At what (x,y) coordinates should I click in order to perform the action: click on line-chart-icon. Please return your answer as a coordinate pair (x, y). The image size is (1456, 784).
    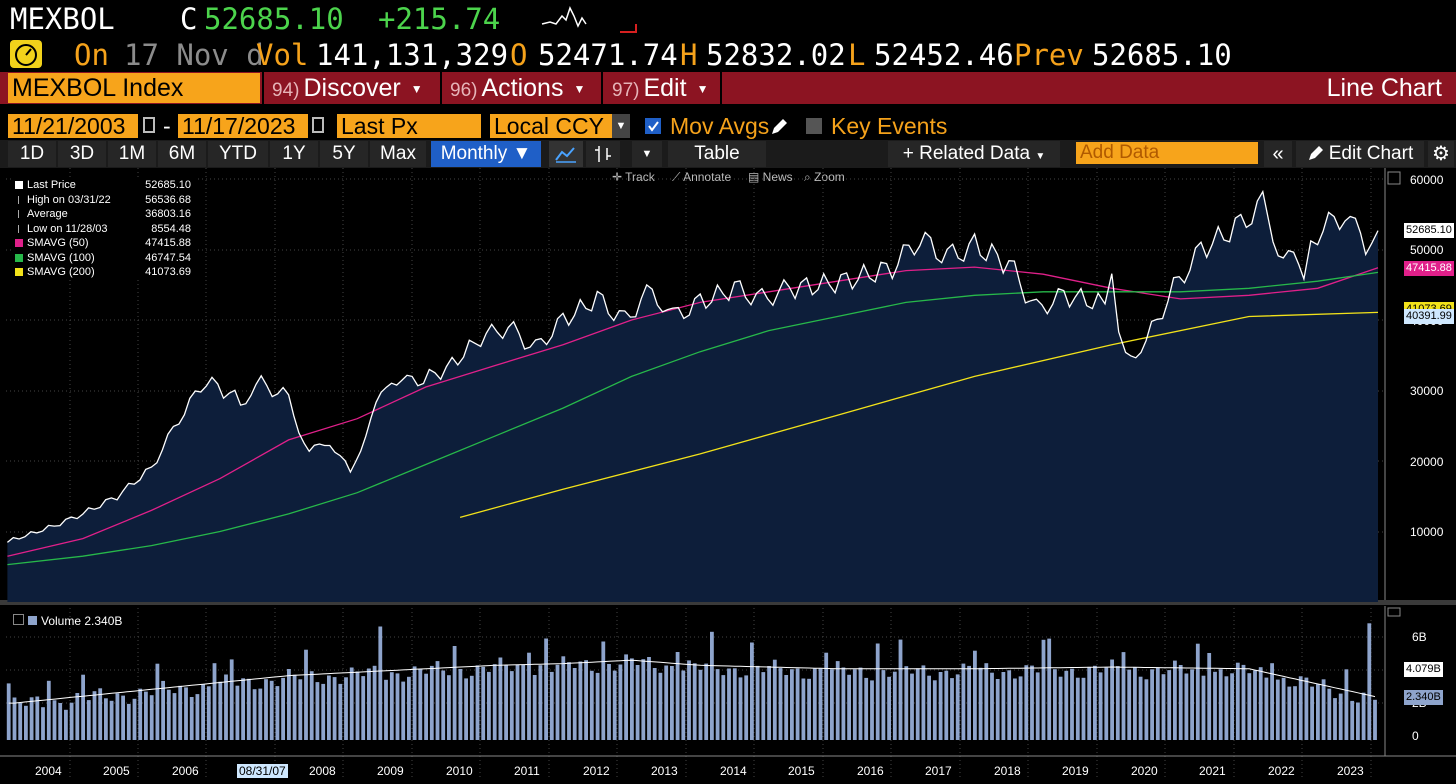
    Looking at the image, I should click on (566, 154).